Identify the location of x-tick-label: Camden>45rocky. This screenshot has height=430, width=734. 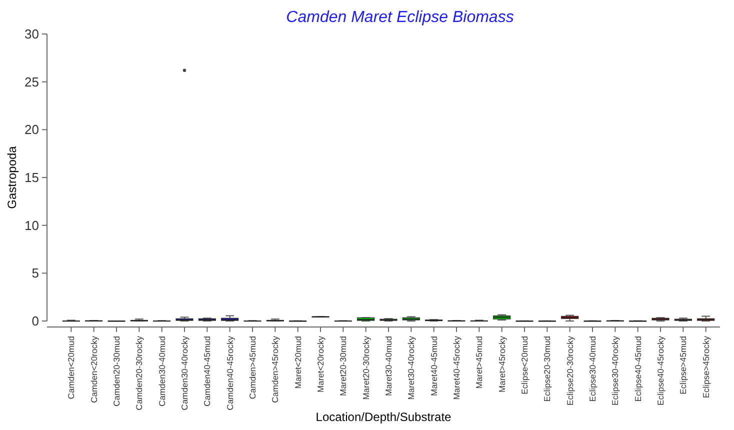
(275, 369).